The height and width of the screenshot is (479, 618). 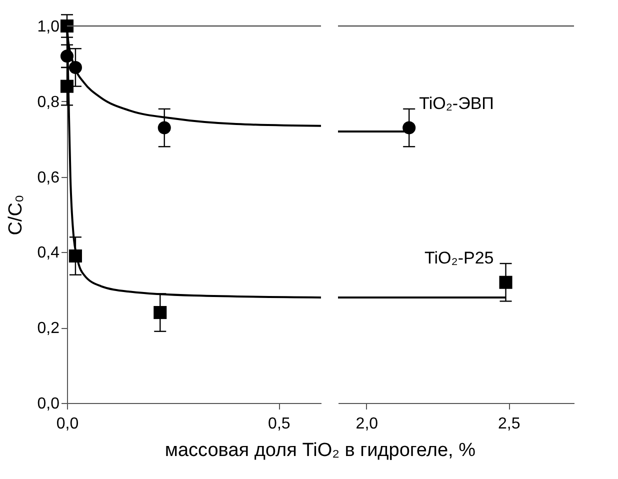 What do you see at coordinates (48, 329) in the screenshot?
I see `y-tick-label: 0,2` at bounding box center [48, 329].